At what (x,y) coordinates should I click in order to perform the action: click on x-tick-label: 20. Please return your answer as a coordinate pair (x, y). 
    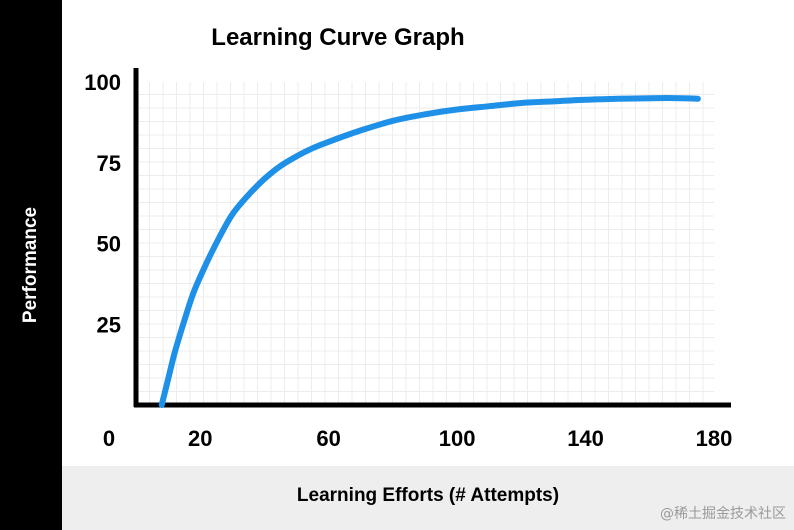
    Looking at the image, I should click on (200, 438).